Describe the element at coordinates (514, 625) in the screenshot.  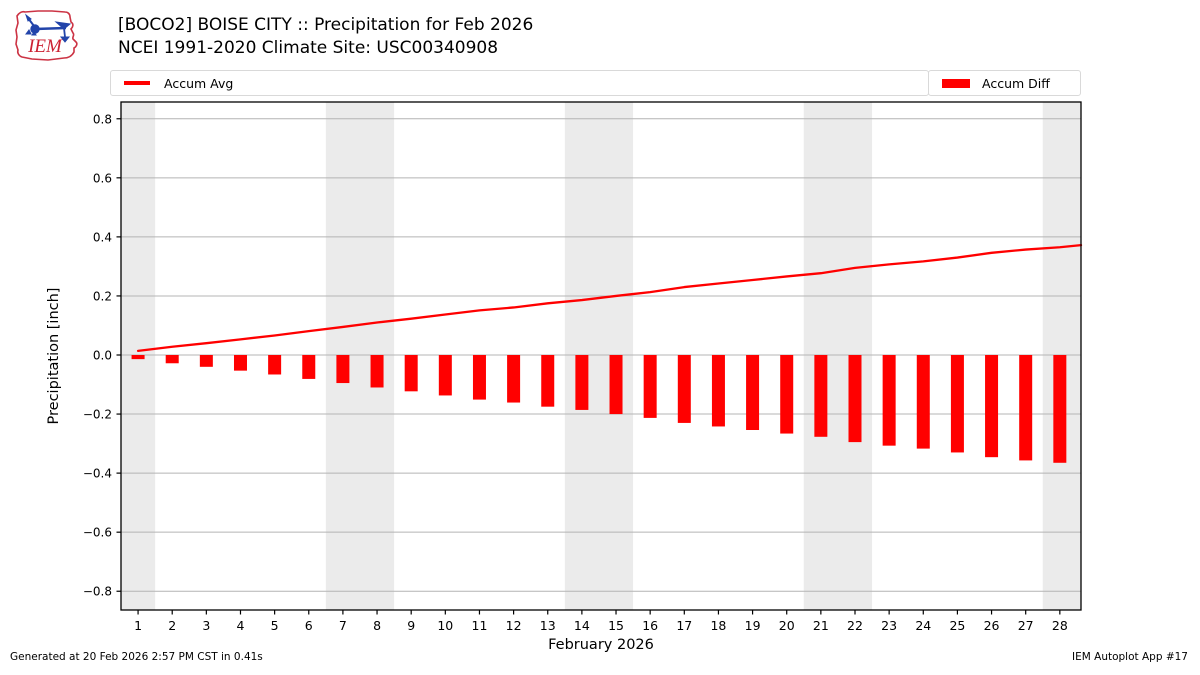
I see `x-tick-label: 12` at that location.